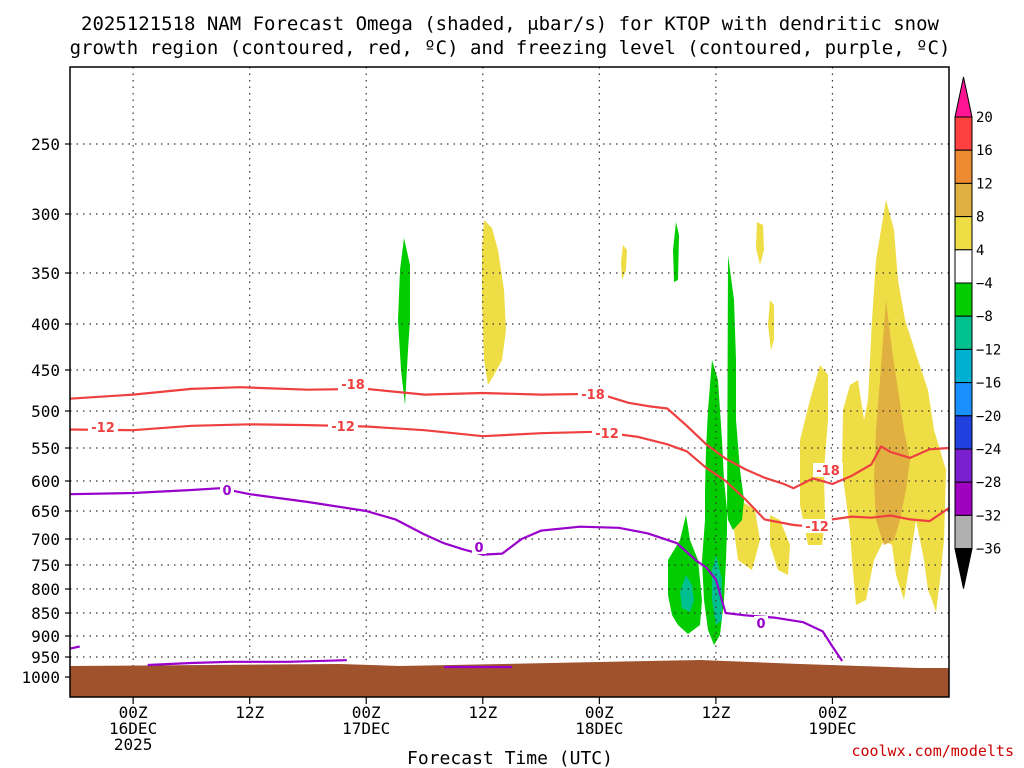  What do you see at coordinates (45, 539) in the screenshot?
I see `y-tick-label-700: 700` at bounding box center [45, 539].